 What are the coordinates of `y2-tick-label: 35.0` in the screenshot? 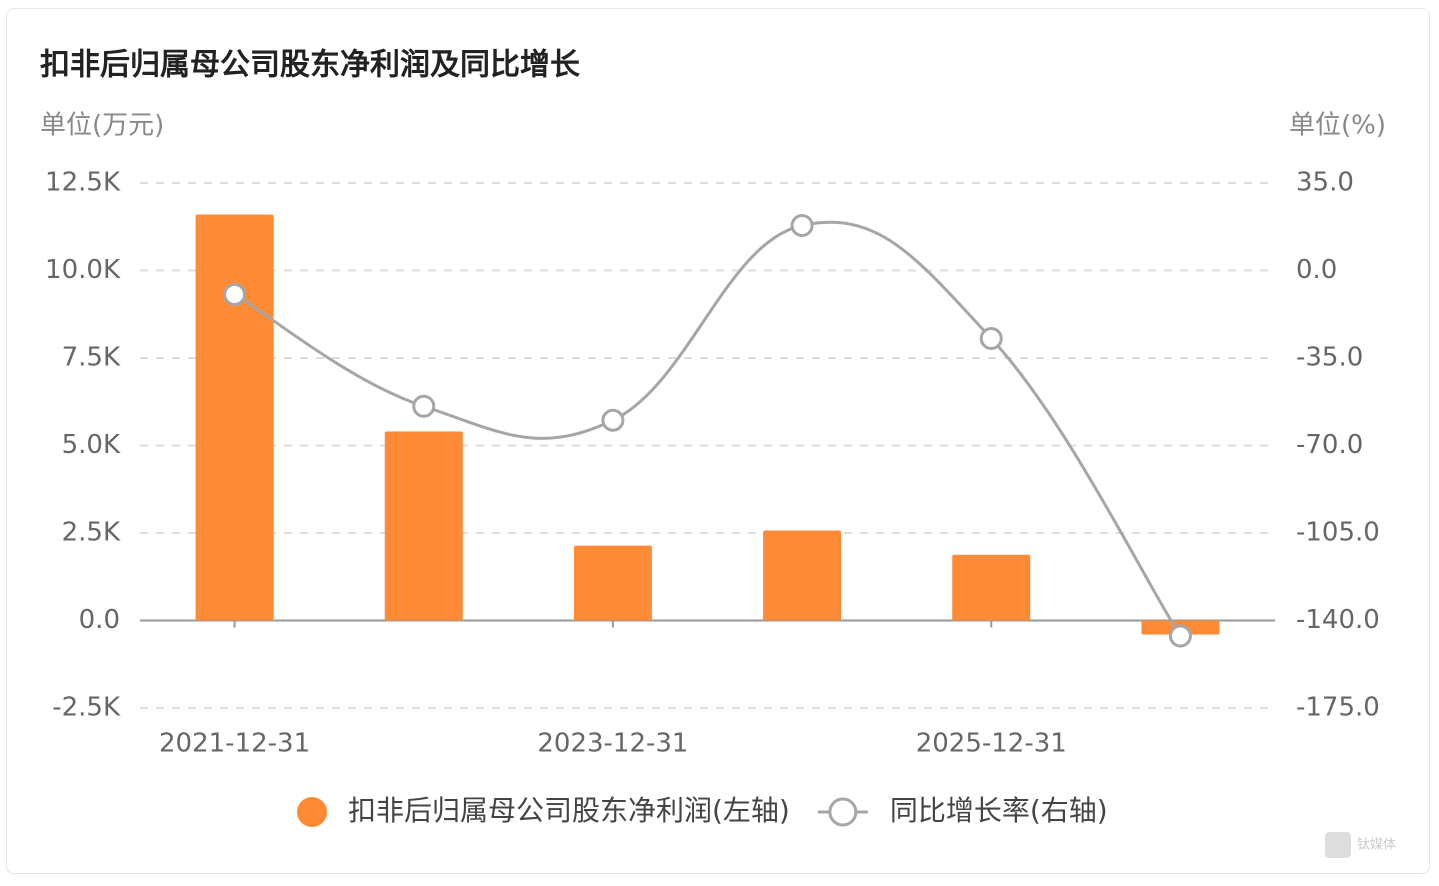 It's located at (1325, 183).